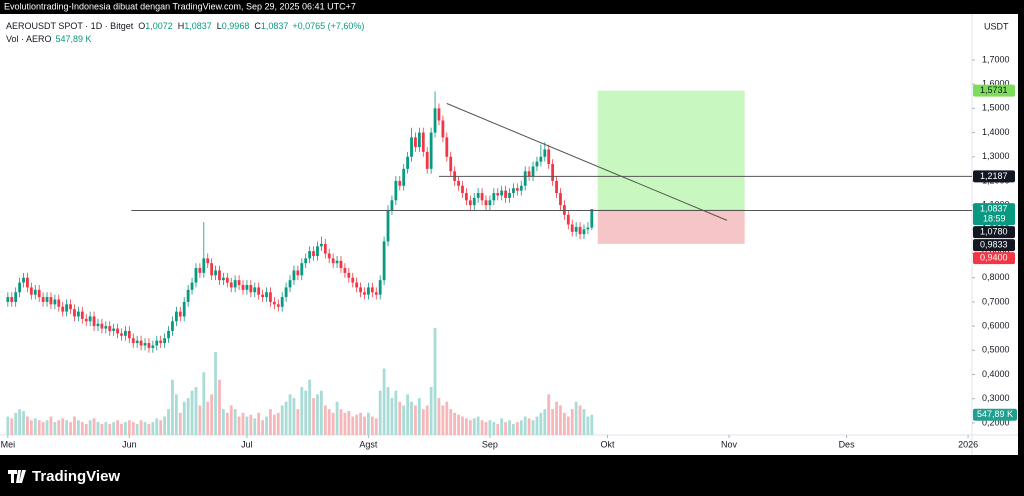 The width and height of the screenshot is (1024, 496). Describe the element at coordinates (996, 132) in the screenshot. I see `y-tick-label: 1,4000` at that location.